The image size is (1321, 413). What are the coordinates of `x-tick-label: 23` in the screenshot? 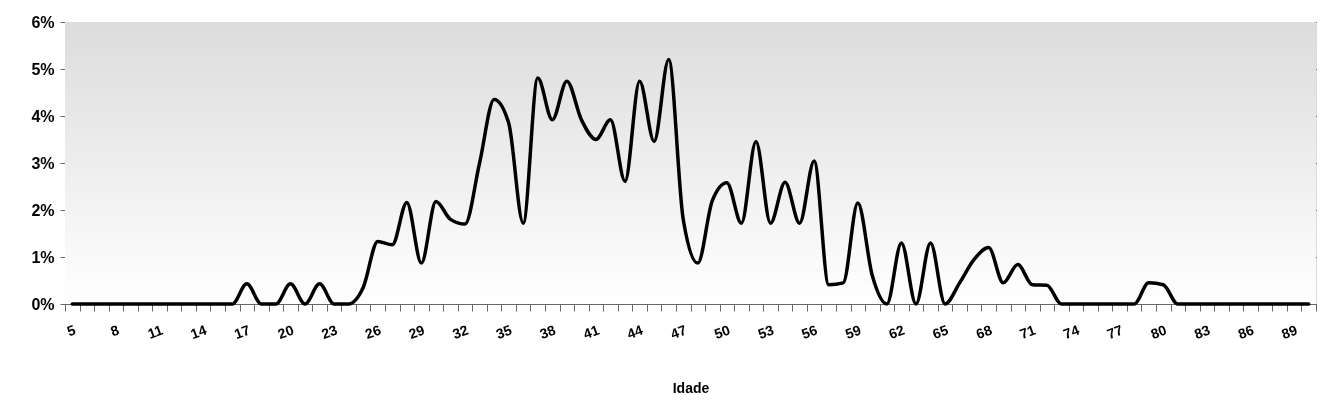 It's located at (329, 331).